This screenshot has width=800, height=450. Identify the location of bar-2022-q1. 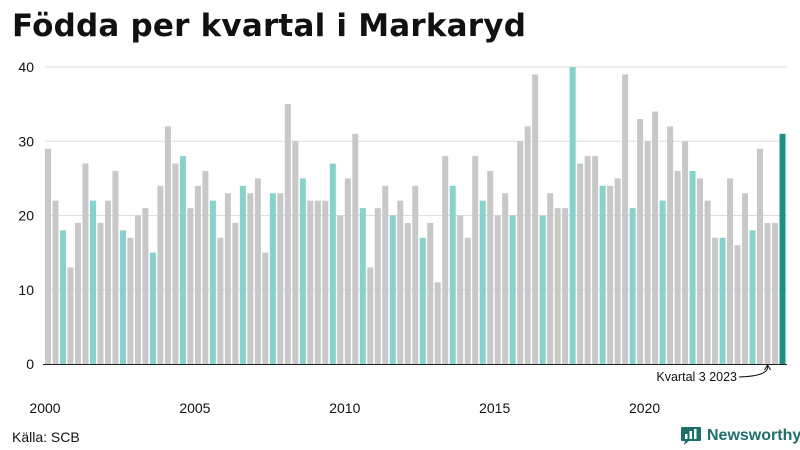
(707, 282).